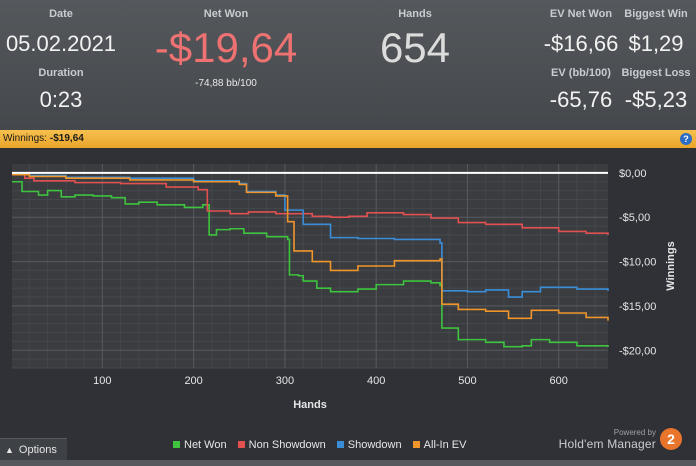  I want to click on question-icon: ?, so click(686, 139).